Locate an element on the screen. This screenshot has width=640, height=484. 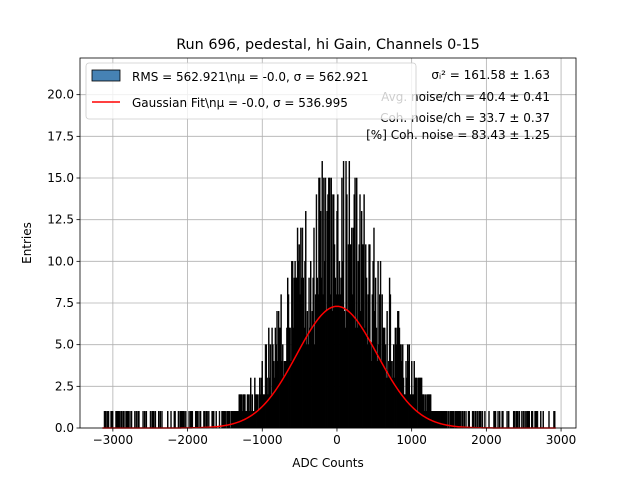
x-tick-label: 1000 is located at coordinates (411, 440).